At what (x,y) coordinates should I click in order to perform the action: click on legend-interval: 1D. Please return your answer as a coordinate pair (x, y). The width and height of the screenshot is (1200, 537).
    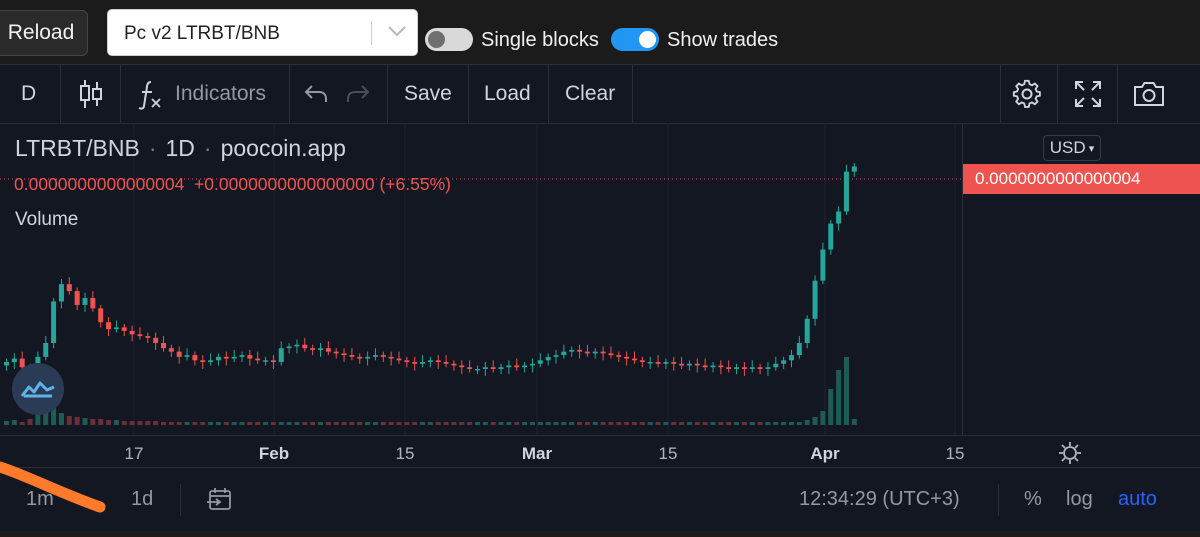
    Looking at the image, I should click on (180, 148).